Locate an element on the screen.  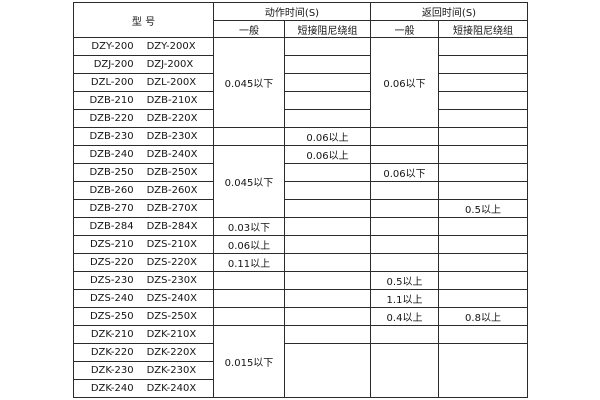
cell-model: DZS-210 DZS-210X is located at coordinates (143, 244).